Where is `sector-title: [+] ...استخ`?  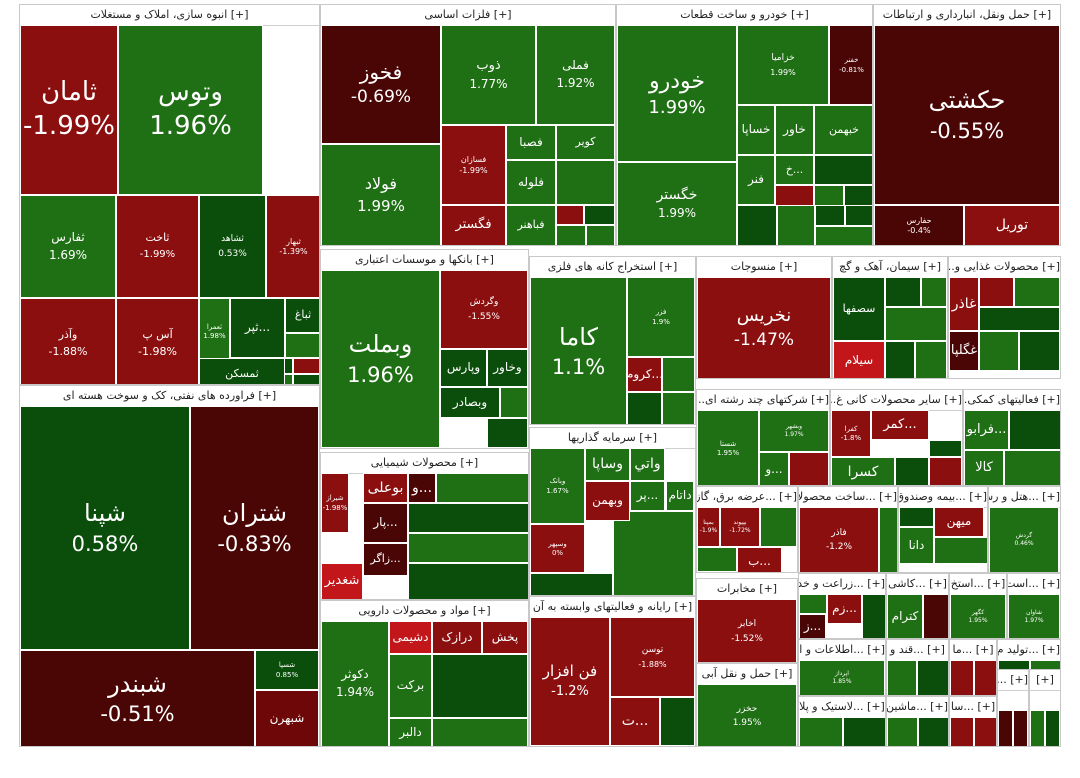
sector-title: [+] ...استخ is located at coordinates (978, 584).